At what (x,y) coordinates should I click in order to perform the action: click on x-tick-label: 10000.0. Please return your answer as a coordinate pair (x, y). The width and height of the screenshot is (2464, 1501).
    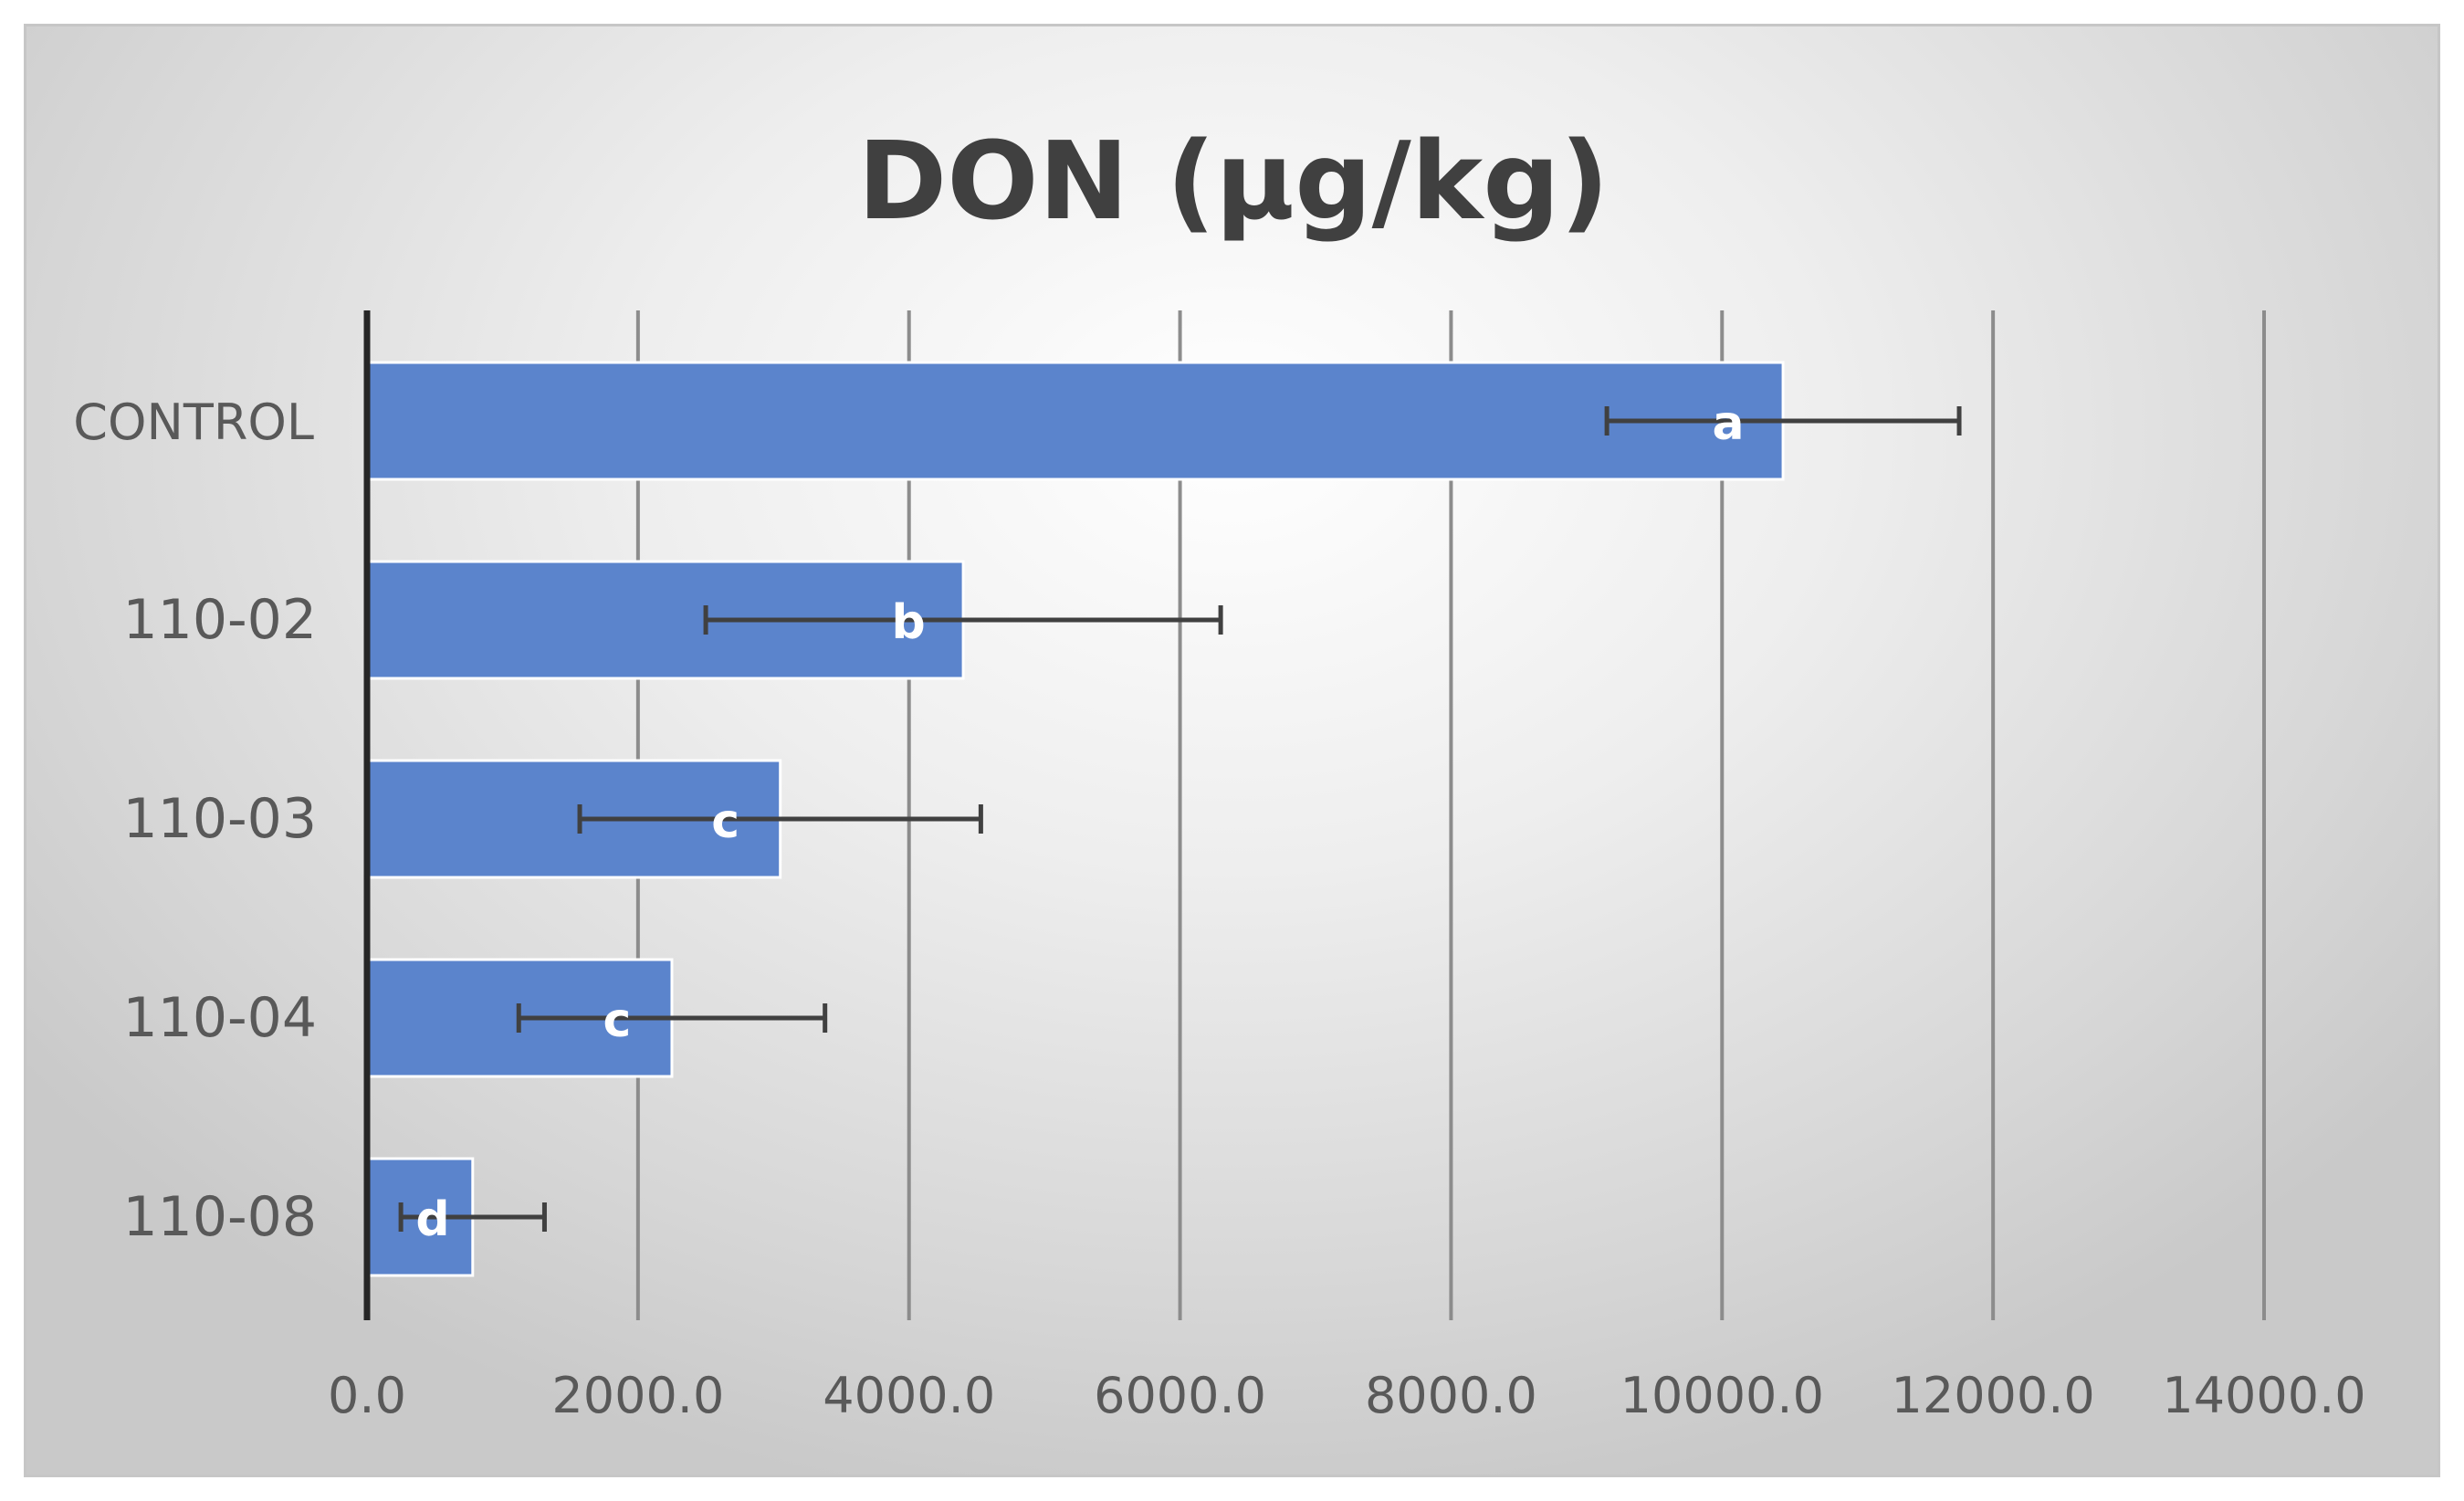
    Looking at the image, I should click on (1722, 1395).